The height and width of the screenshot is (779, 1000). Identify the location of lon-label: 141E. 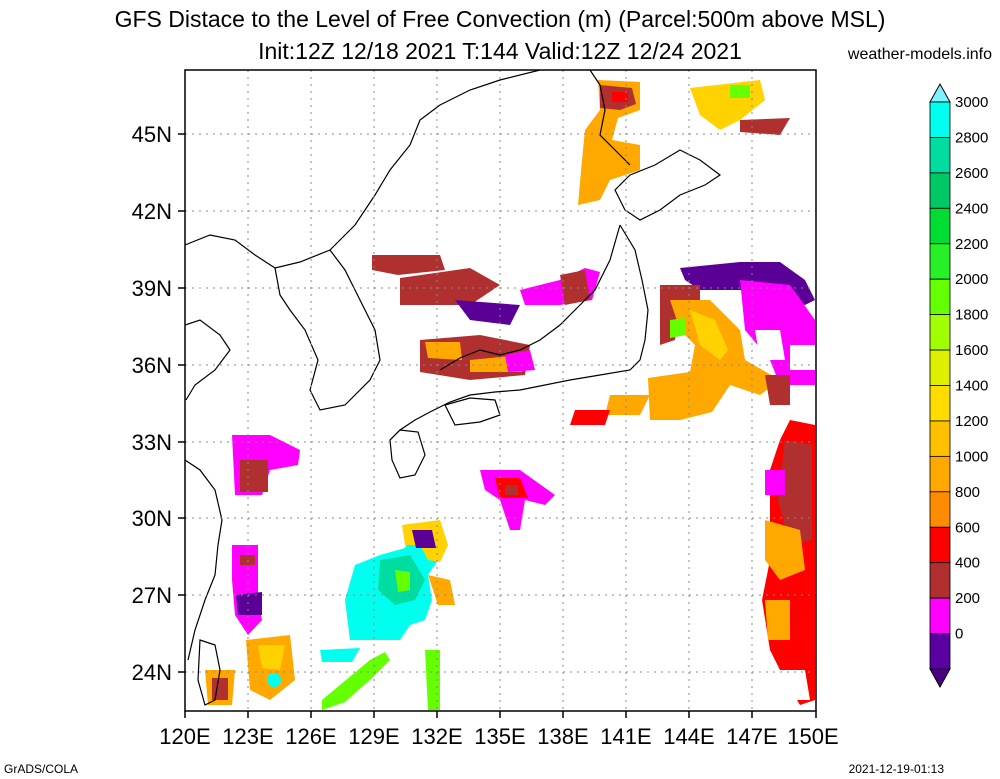
(625, 736).